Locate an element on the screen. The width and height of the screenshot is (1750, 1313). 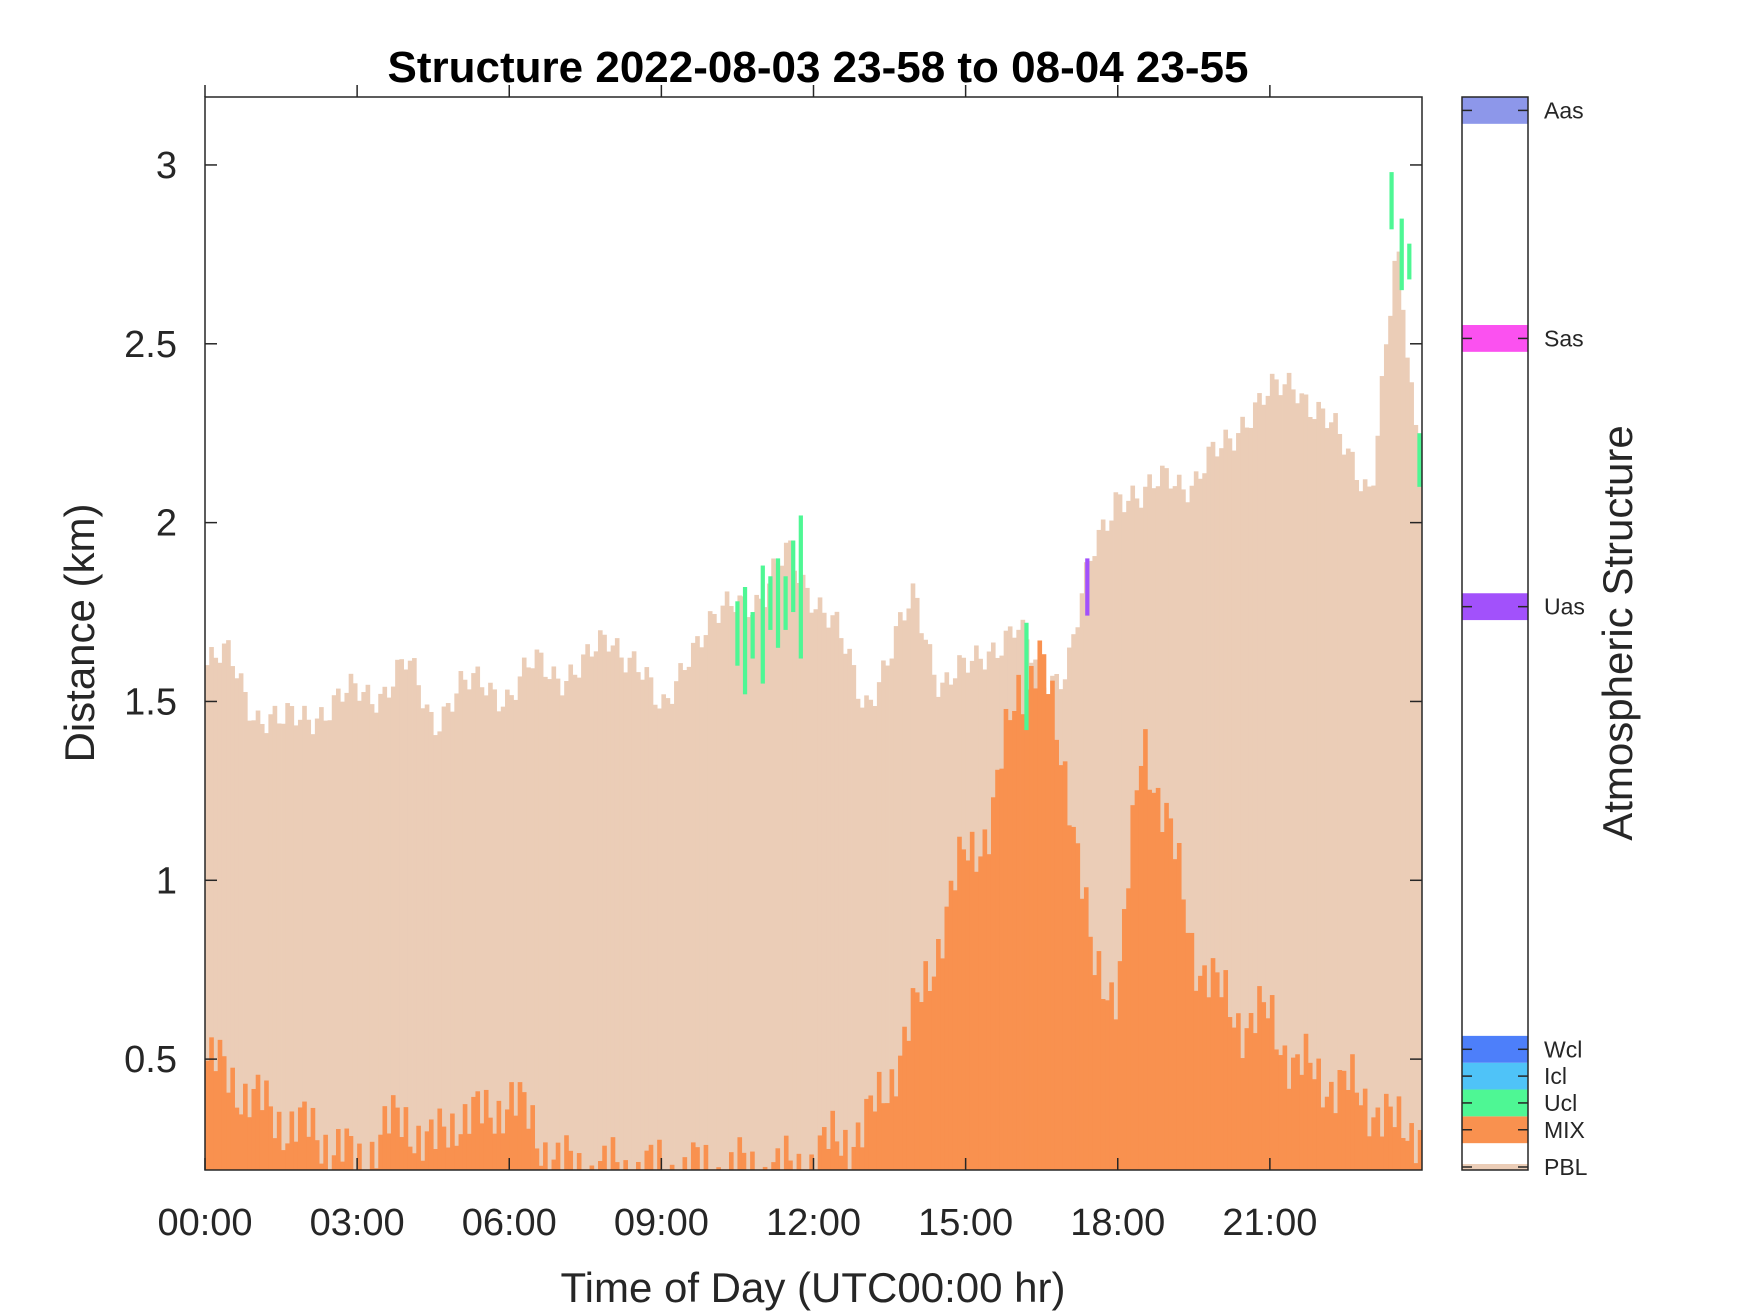
y-tick-label: 1 is located at coordinates (166, 881).